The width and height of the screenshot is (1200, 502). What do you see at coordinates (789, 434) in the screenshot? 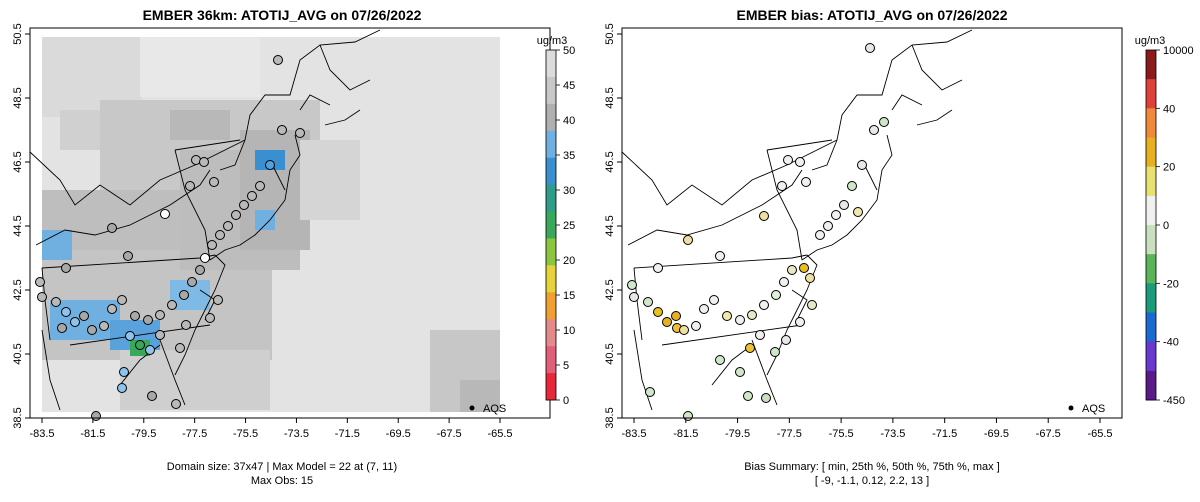
I see `x-tick-label: -77.5` at bounding box center [789, 434].